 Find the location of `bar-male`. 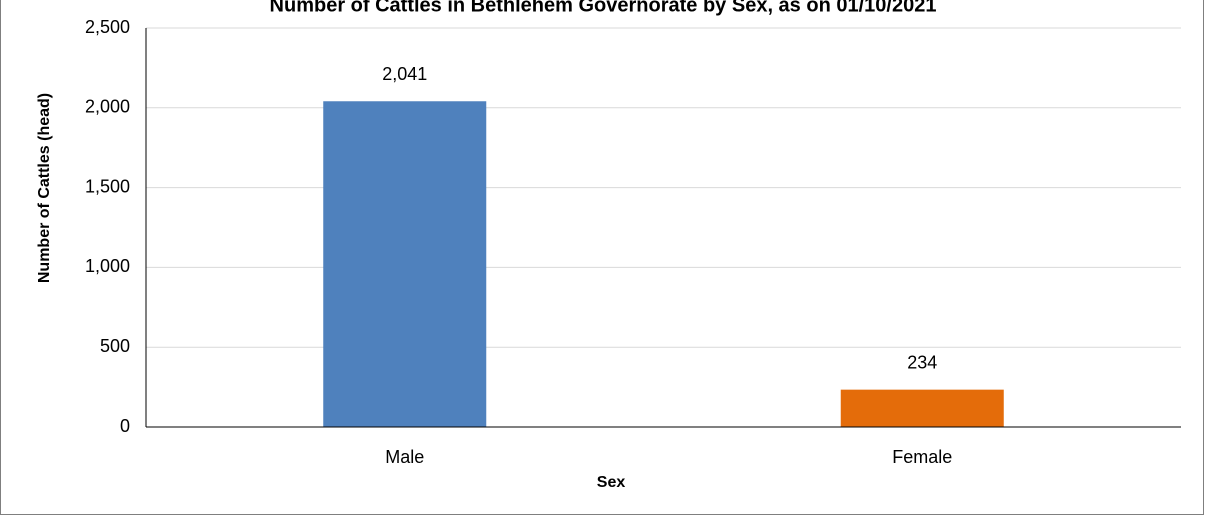

bar-male is located at coordinates (405, 264).